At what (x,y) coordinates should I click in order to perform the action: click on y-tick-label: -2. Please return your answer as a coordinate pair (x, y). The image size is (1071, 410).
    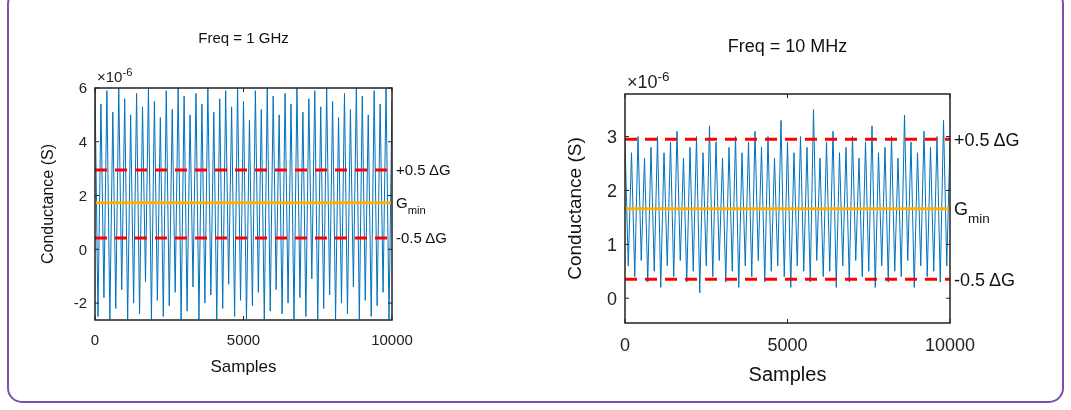
    Looking at the image, I should click on (80, 303).